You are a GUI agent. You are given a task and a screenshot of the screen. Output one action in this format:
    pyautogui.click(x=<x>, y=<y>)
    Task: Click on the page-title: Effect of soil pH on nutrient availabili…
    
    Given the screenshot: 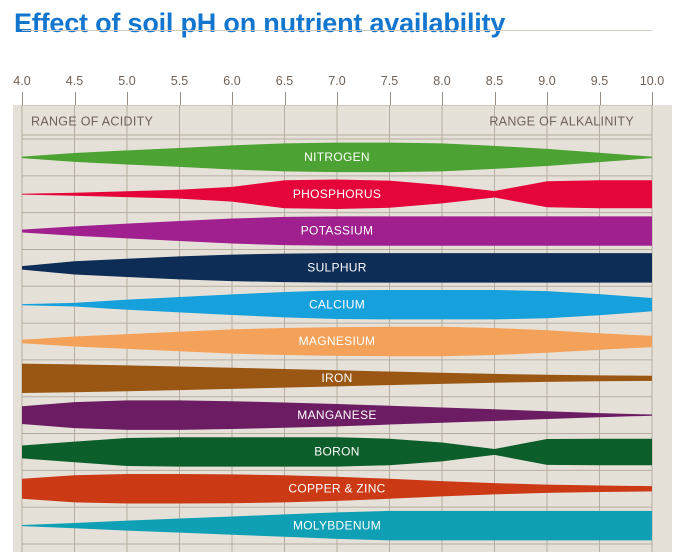 What is the action you would take?
    pyautogui.click(x=260, y=23)
    